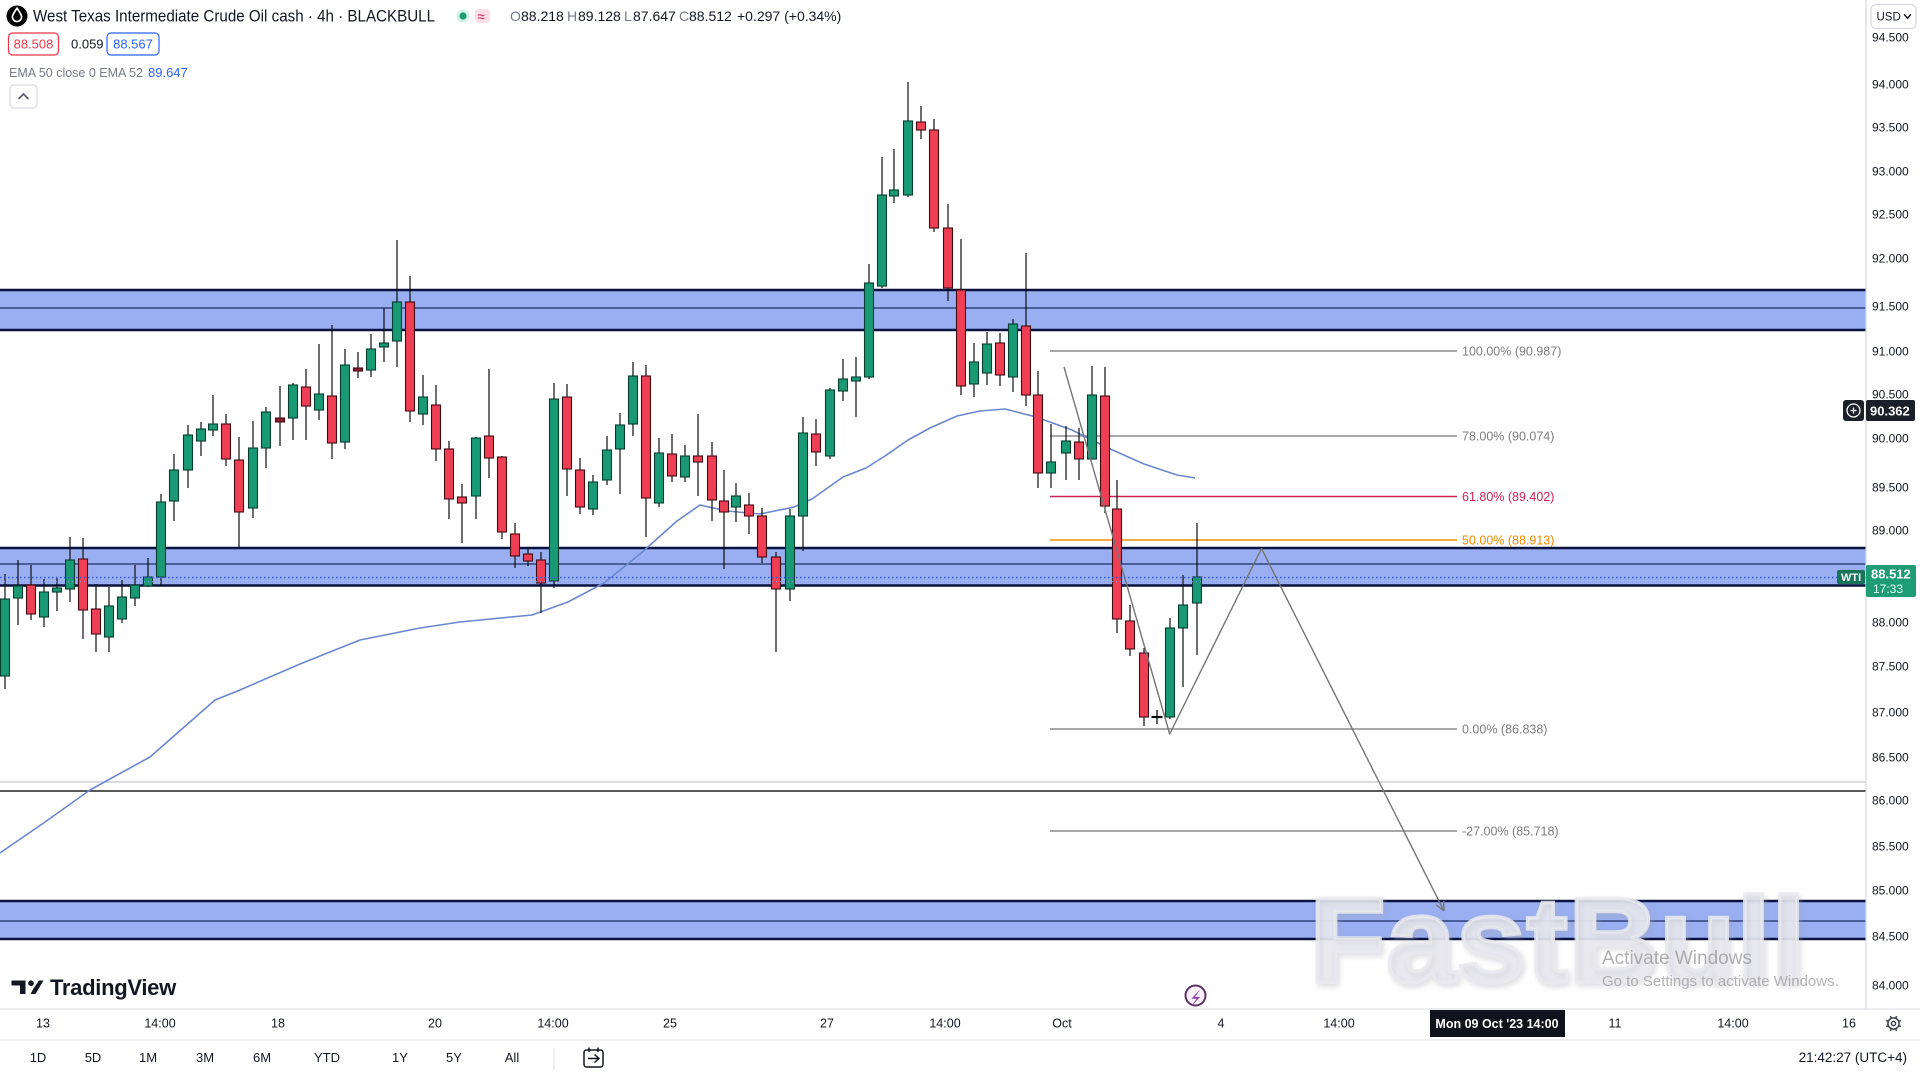 This screenshot has height=1080, width=1920. Describe the element at coordinates (1496, 1024) in the screenshot. I see `svg-text: Mon 09 Oct '23 14:00` at that location.